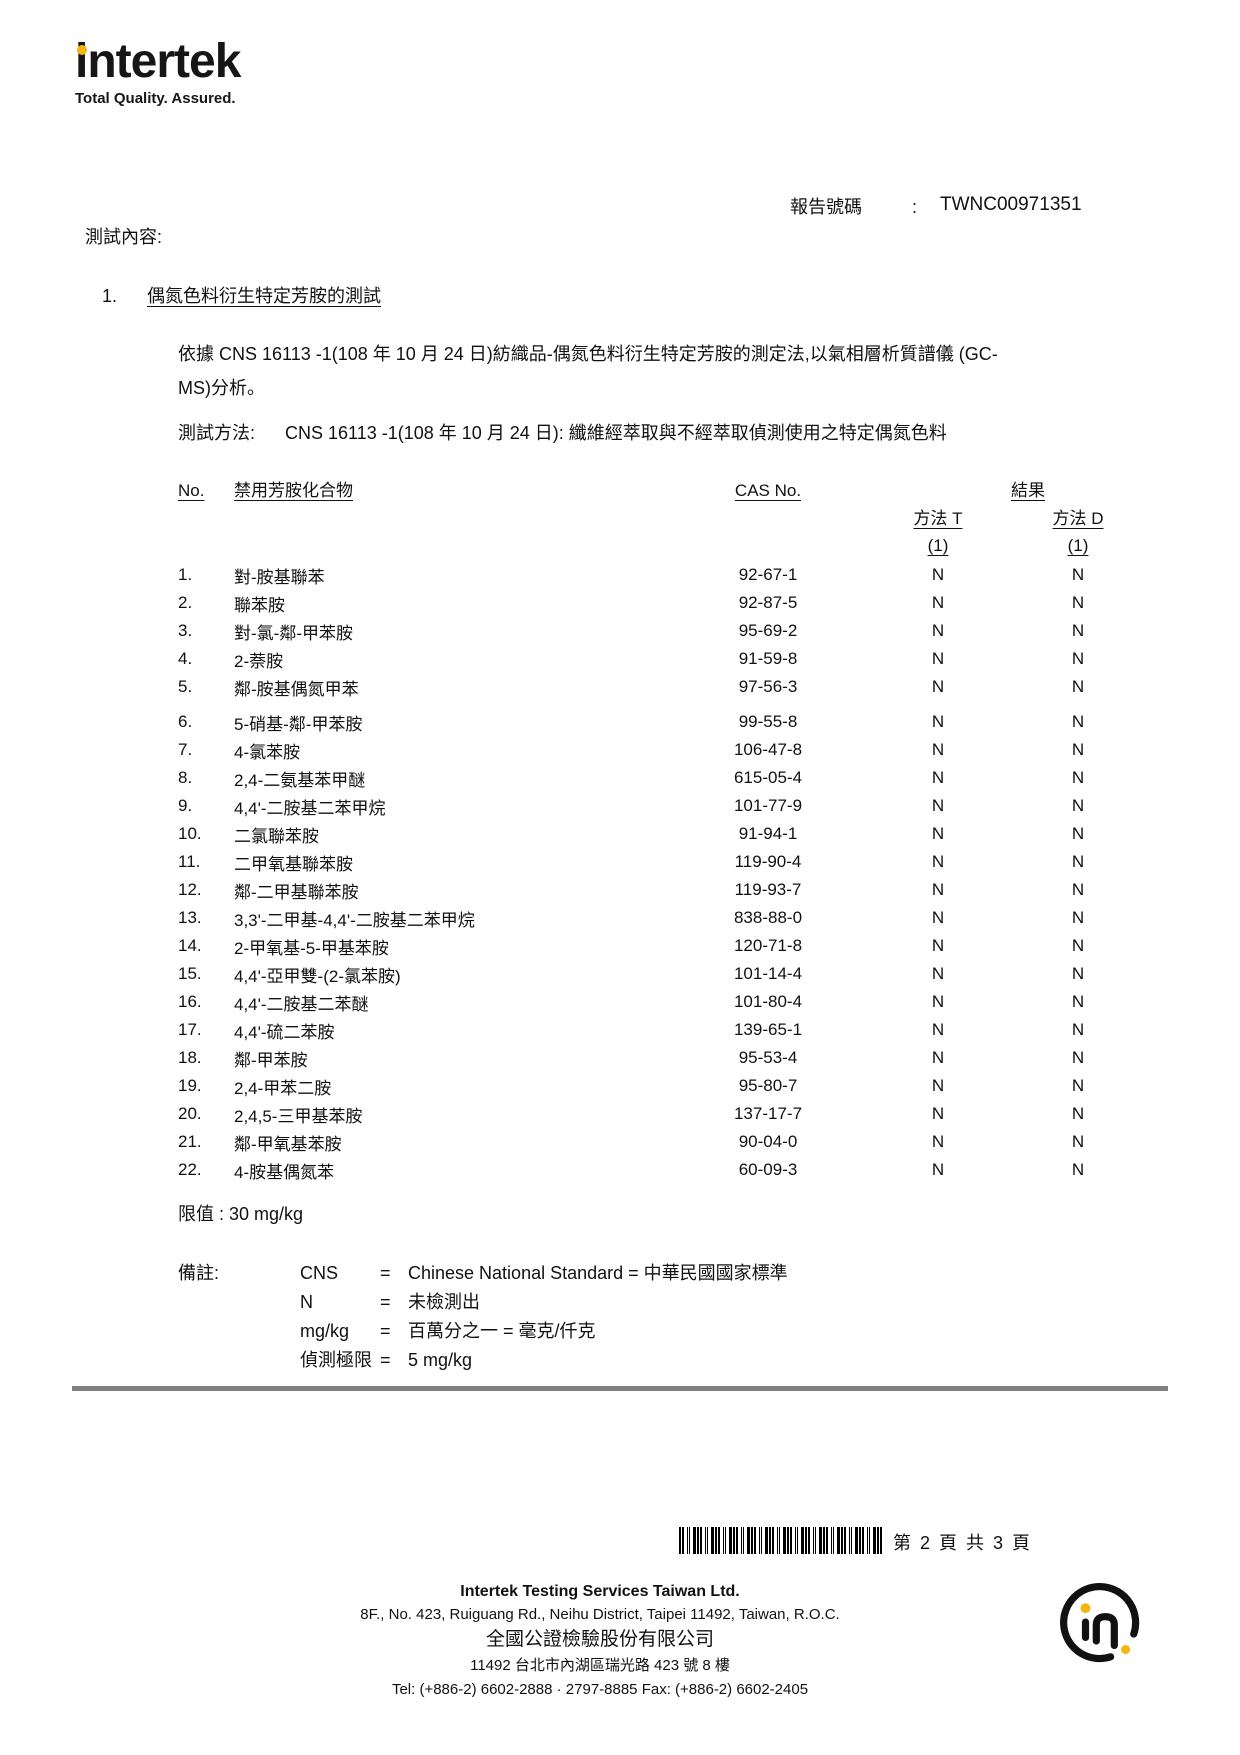  Describe the element at coordinates (190, 833) in the screenshot. I see `cell-no: 10.` at that location.